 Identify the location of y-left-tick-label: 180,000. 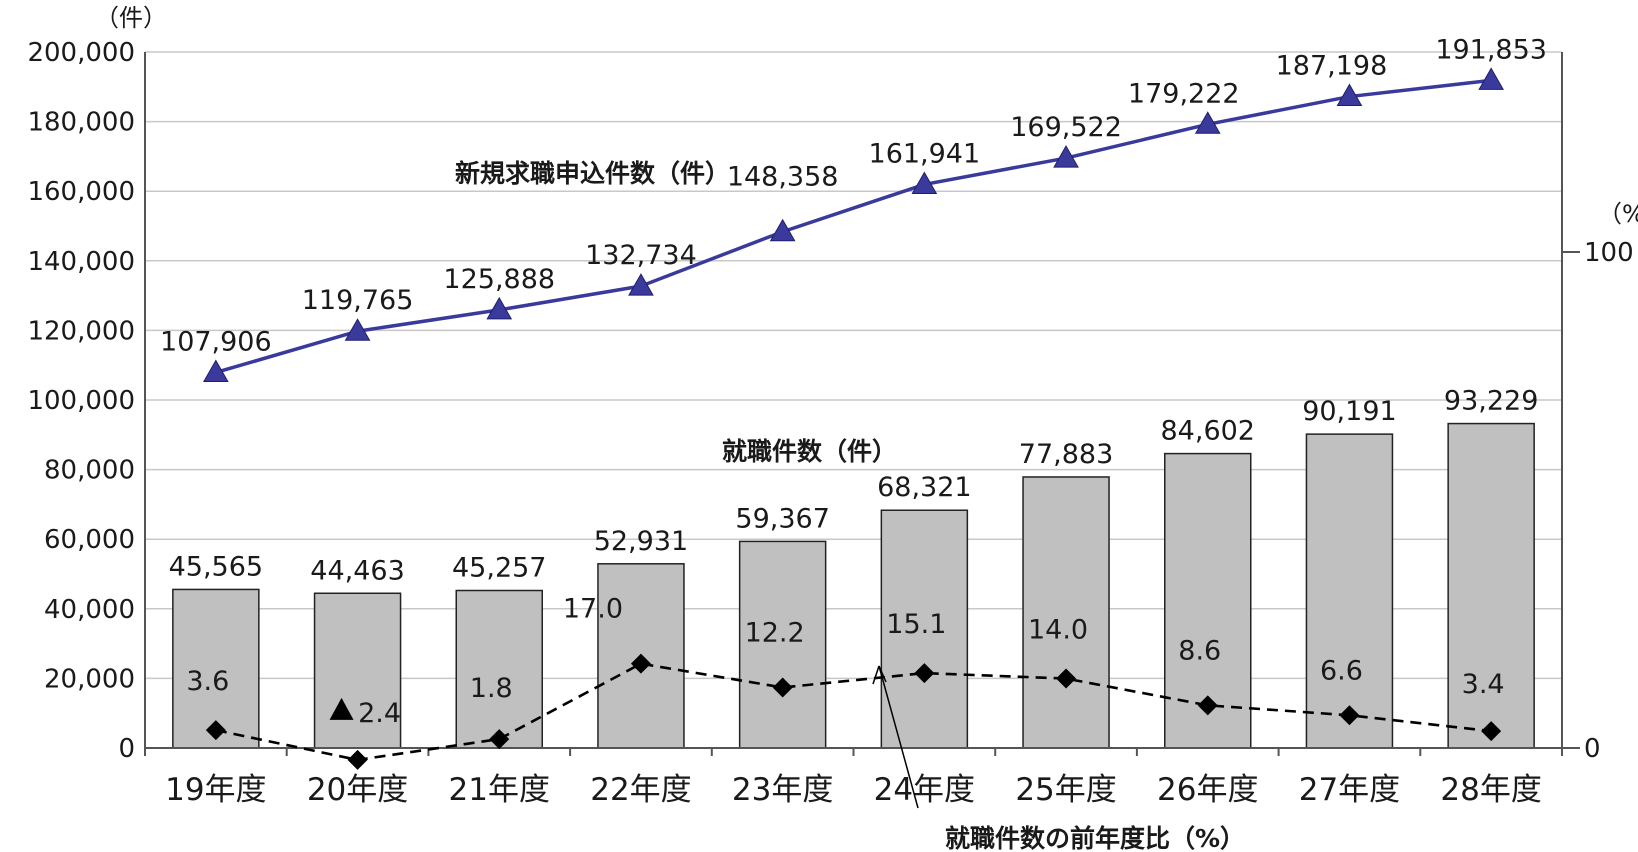
(81, 123).